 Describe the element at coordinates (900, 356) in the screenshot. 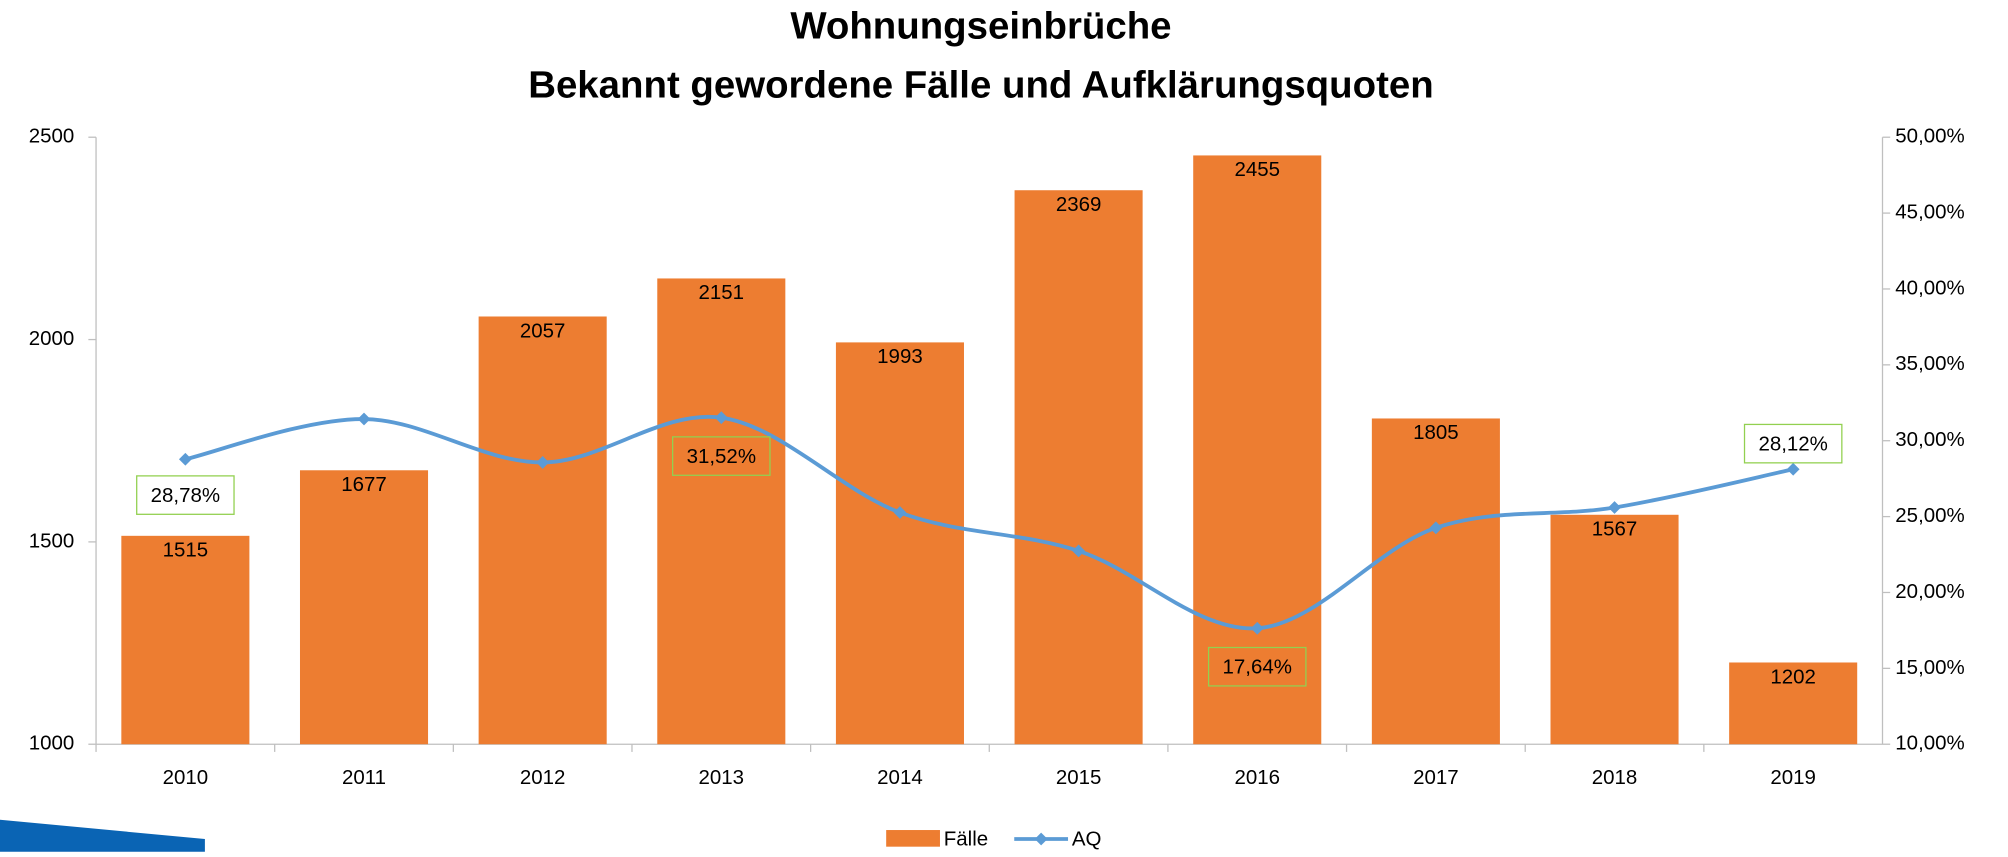

I see `bar-label: 1993` at that location.